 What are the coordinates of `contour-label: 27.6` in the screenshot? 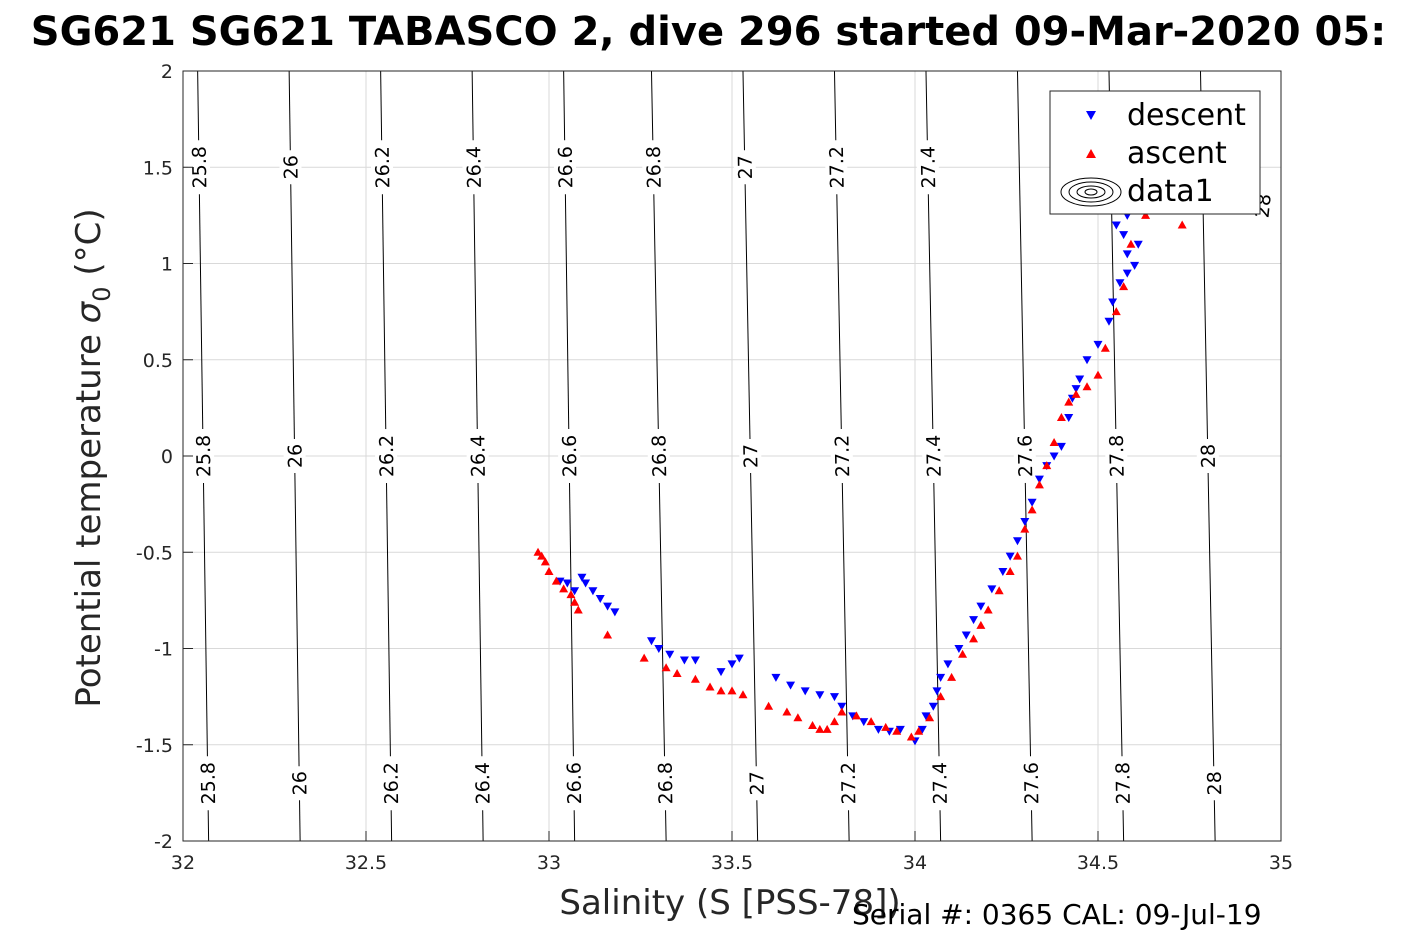 It's located at (1031, 783).